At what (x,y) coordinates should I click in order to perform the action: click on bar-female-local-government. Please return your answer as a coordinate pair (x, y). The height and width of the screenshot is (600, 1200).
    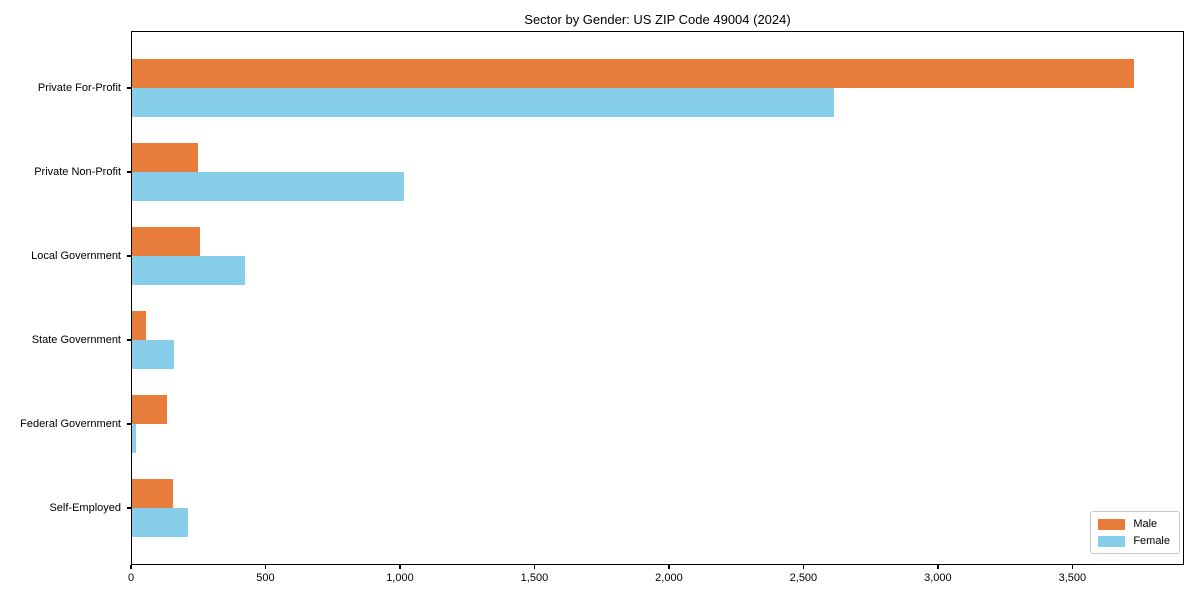
    Looking at the image, I should click on (188, 270).